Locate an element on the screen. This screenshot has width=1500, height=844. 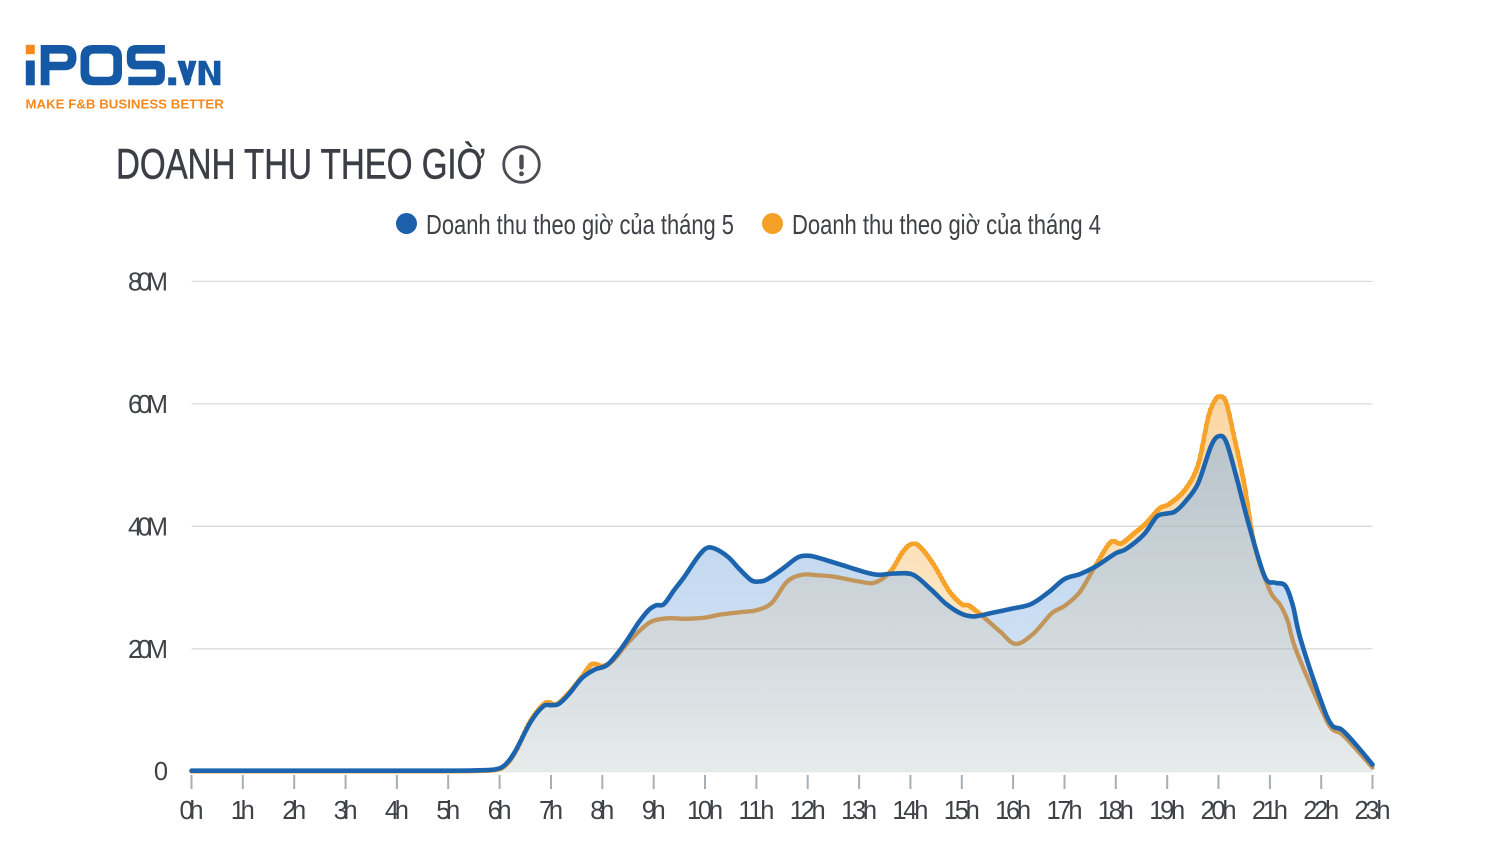
svg-text: DOANH THU THEO GIỜ is located at coordinates (300, 165).